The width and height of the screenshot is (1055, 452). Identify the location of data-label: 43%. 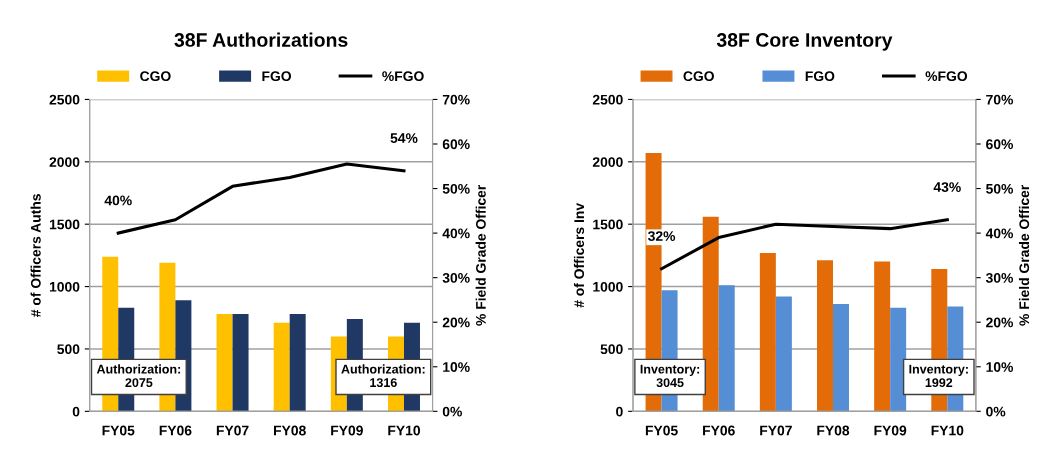
(947, 187).